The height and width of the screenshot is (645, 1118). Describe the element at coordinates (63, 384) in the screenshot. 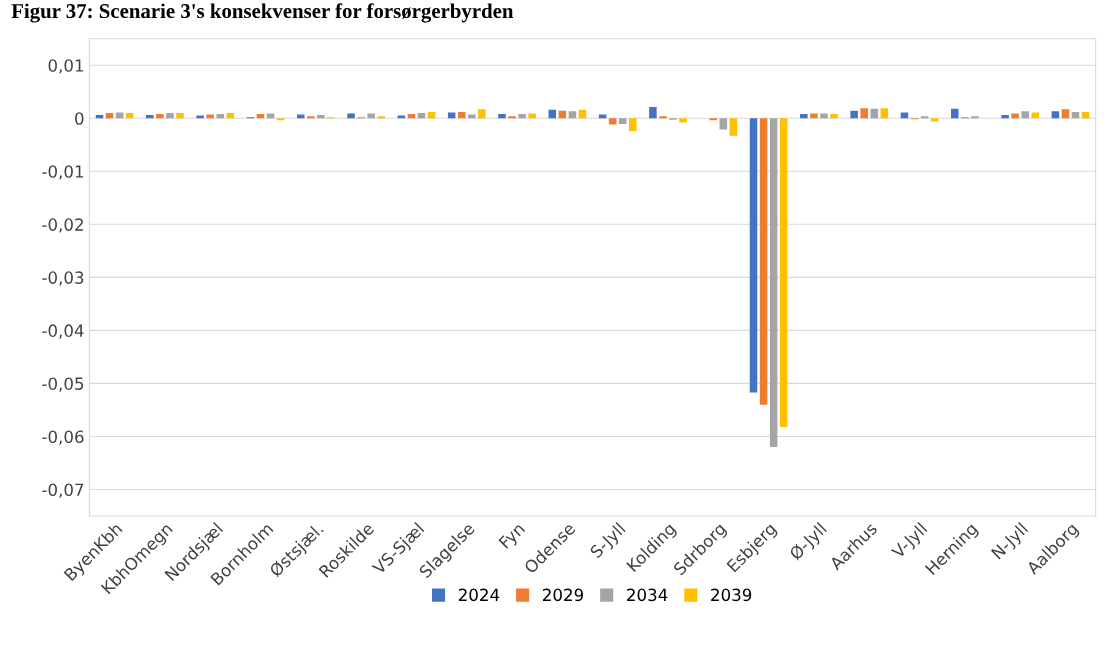

I see `y-tick-label: -0,05` at that location.